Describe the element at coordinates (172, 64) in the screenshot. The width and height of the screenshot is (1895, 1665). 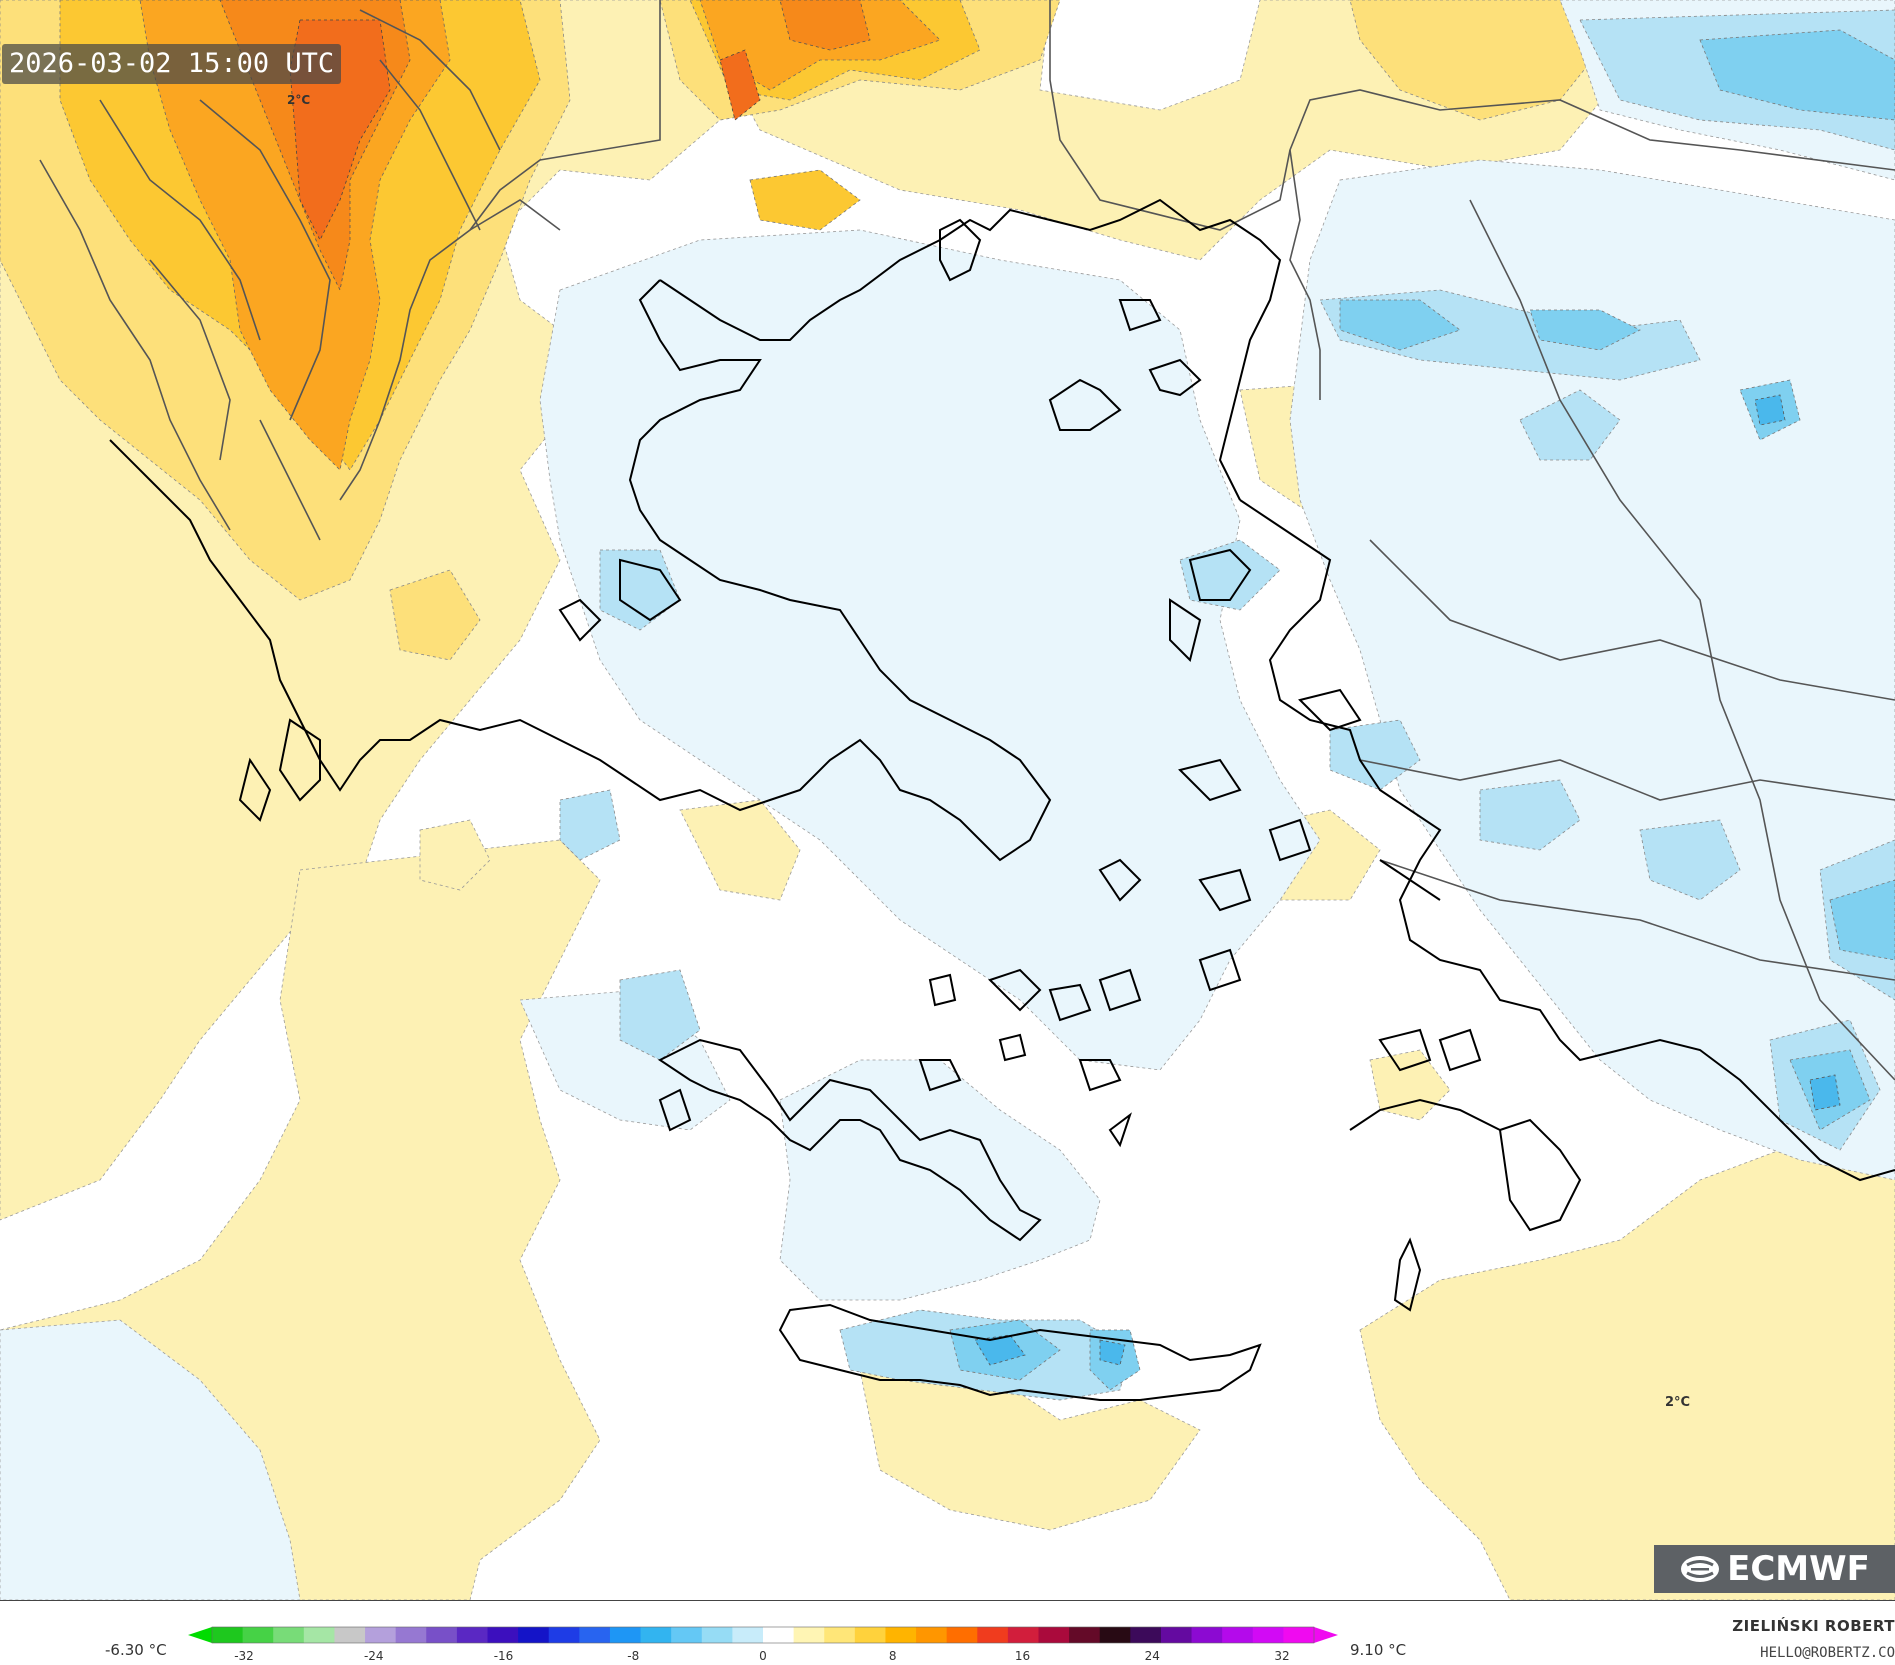
I see `forecast-timestamp: 2026-03-02 15:00 UTC` at that location.